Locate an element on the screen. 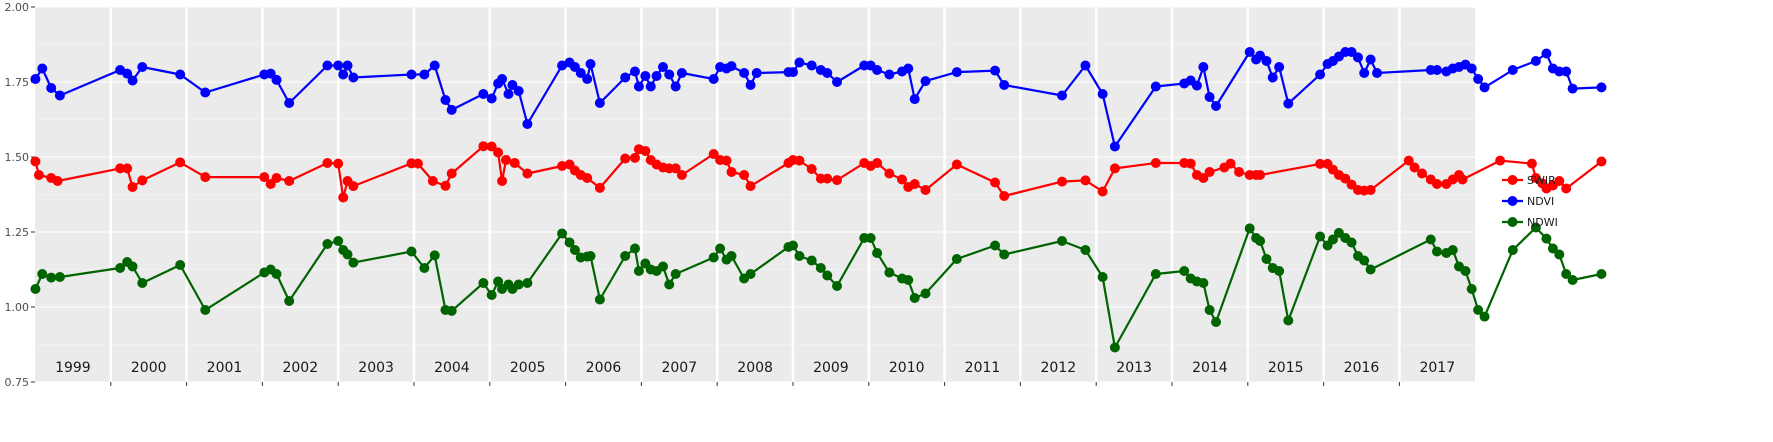  year-label-2015: 2015 is located at coordinates (1286, 368).